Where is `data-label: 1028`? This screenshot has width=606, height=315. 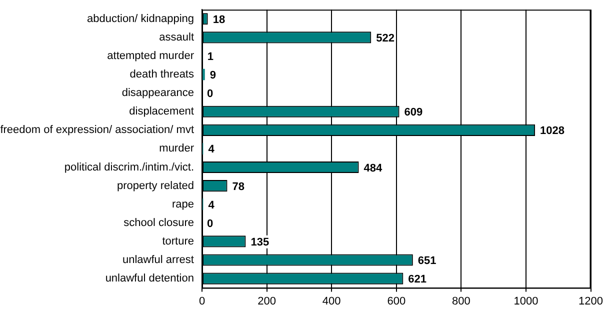 data-label: 1028 is located at coordinates (552, 131).